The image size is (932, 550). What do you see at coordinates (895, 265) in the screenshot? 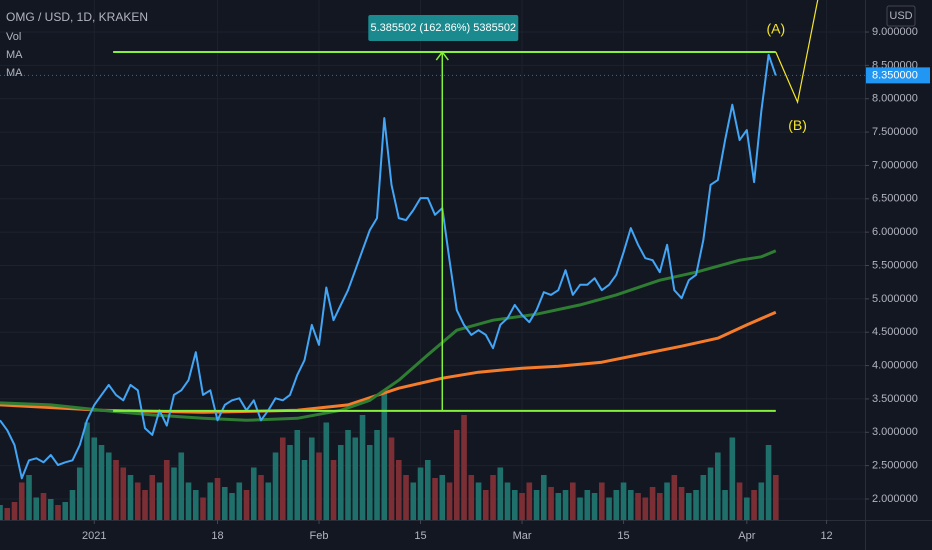
I see `y-tick-label: 5.500000` at bounding box center [895, 265].